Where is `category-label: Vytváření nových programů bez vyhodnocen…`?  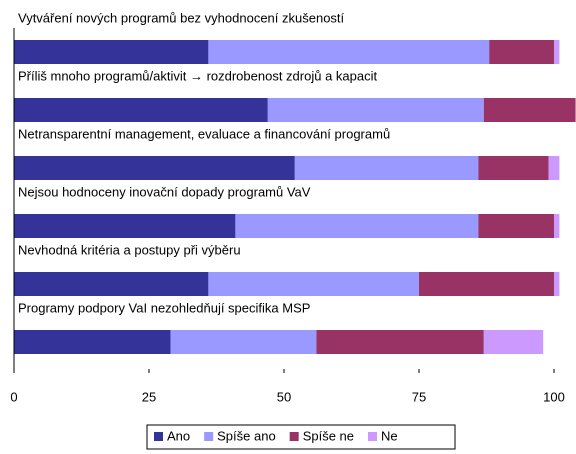 category-label: Vytváření nových programů bez vyhodnocen… is located at coordinates (181, 17).